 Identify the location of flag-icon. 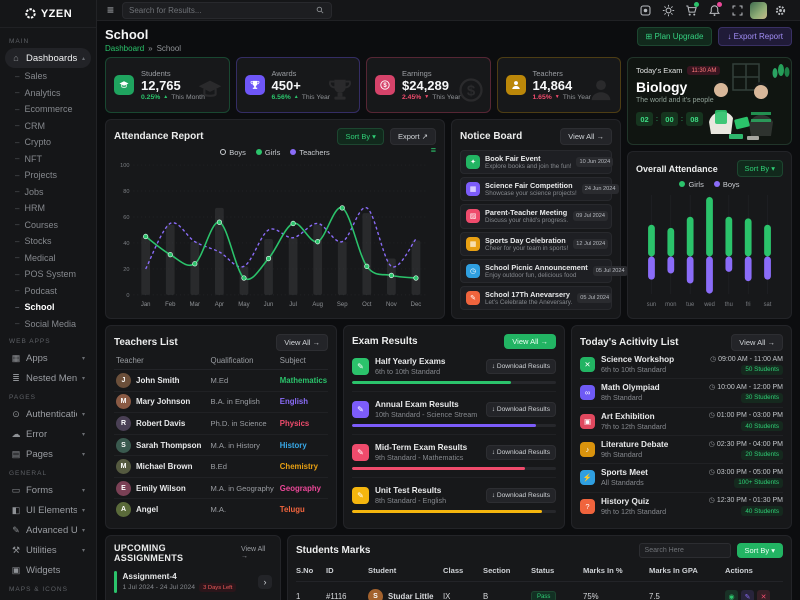
(645, 10).